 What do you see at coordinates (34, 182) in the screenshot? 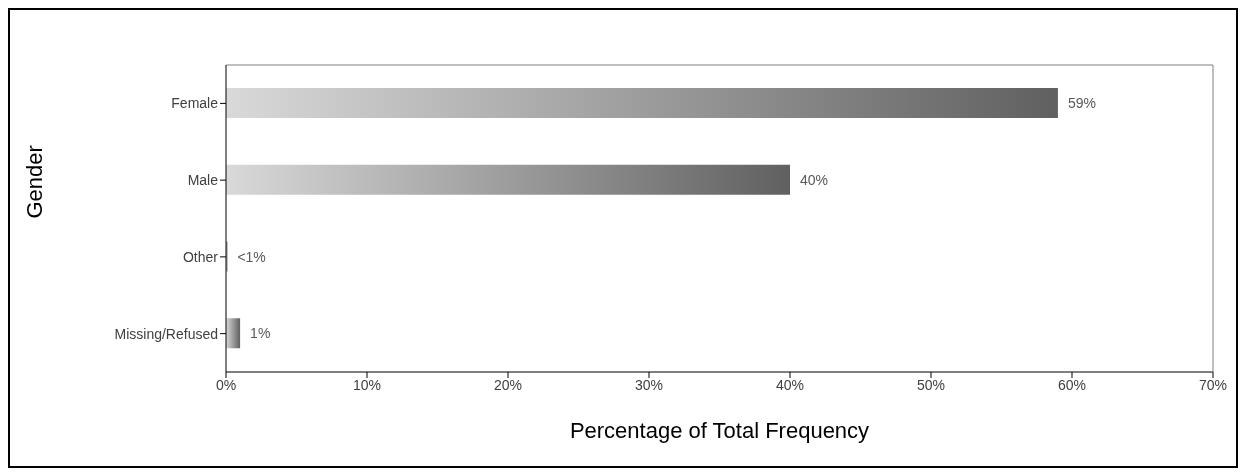
I see `y-axis-title: Gender` at bounding box center [34, 182].